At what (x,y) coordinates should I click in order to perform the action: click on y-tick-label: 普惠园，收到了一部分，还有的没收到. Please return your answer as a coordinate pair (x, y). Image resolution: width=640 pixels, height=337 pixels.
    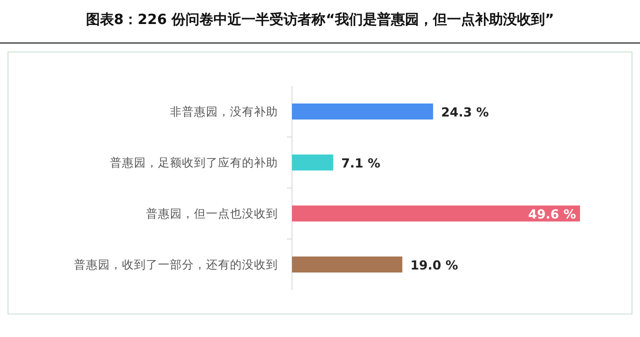
    Looking at the image, I should click on (176, 265).